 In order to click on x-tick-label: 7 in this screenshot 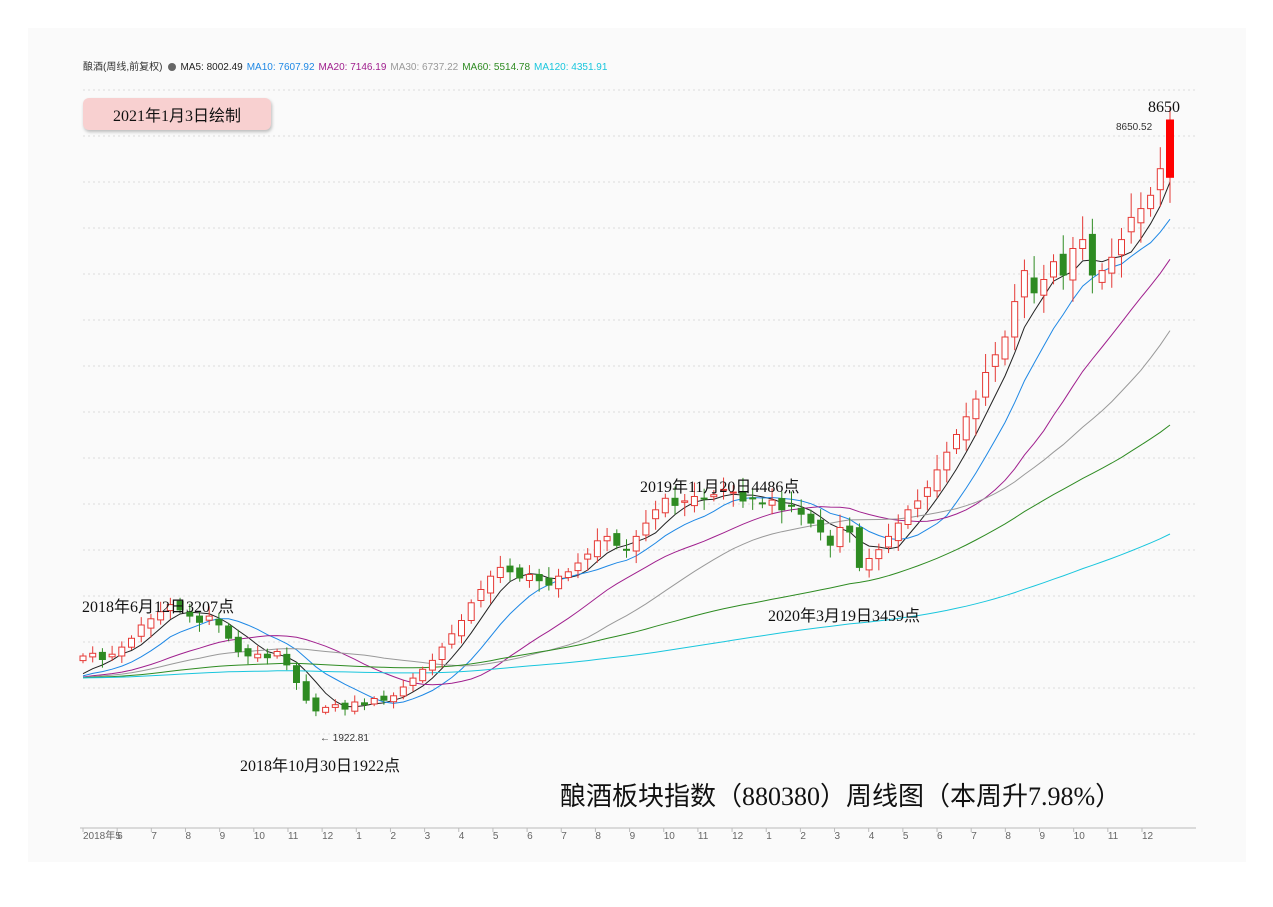, I will do `click(564, 836)`.